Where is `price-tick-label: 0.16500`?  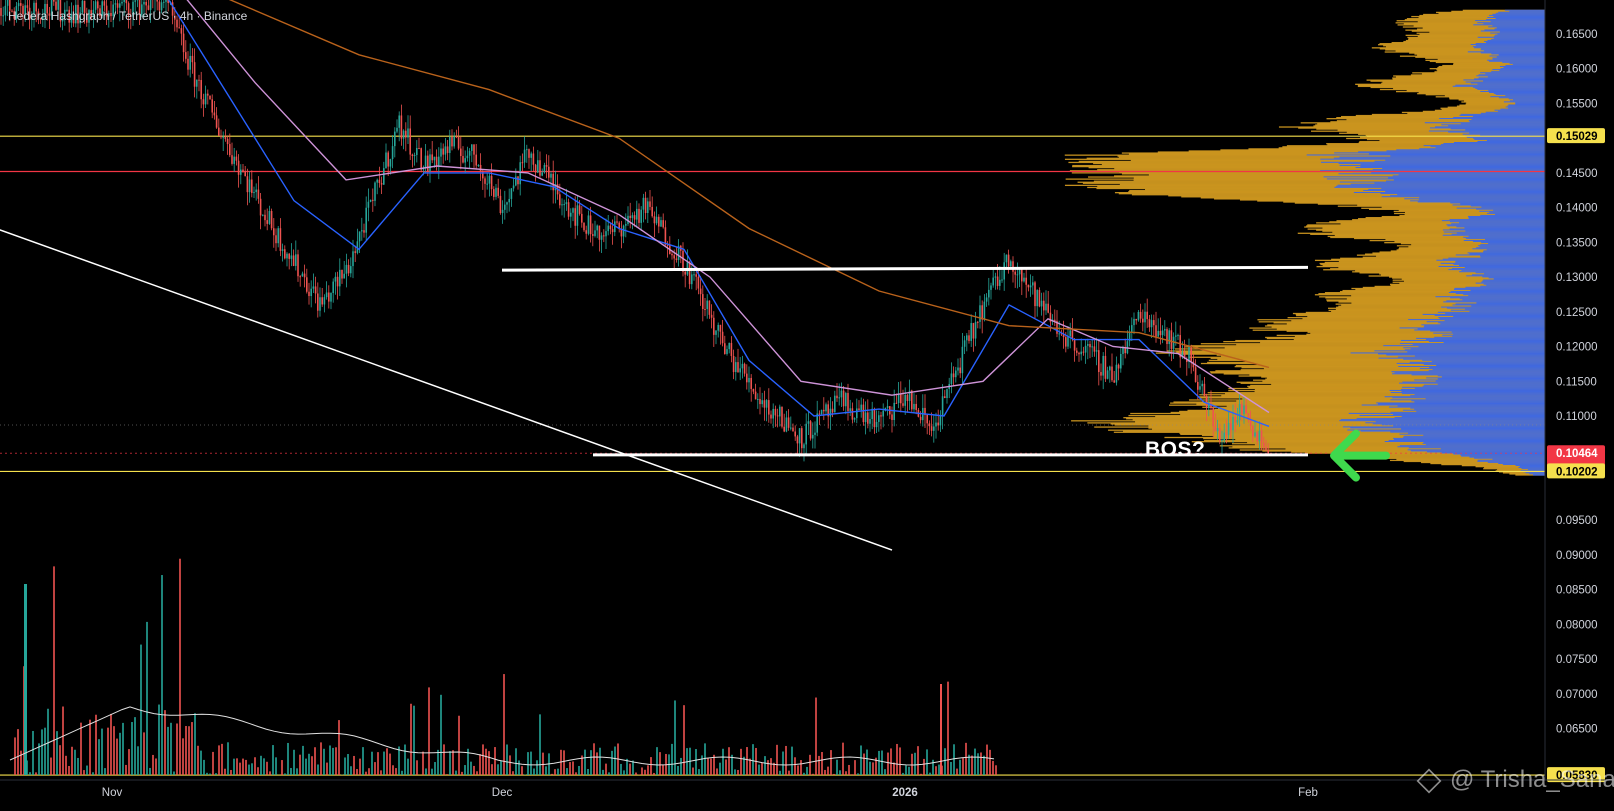
price-tick-label: 0.16500 is located at coordinates (1577, 35).